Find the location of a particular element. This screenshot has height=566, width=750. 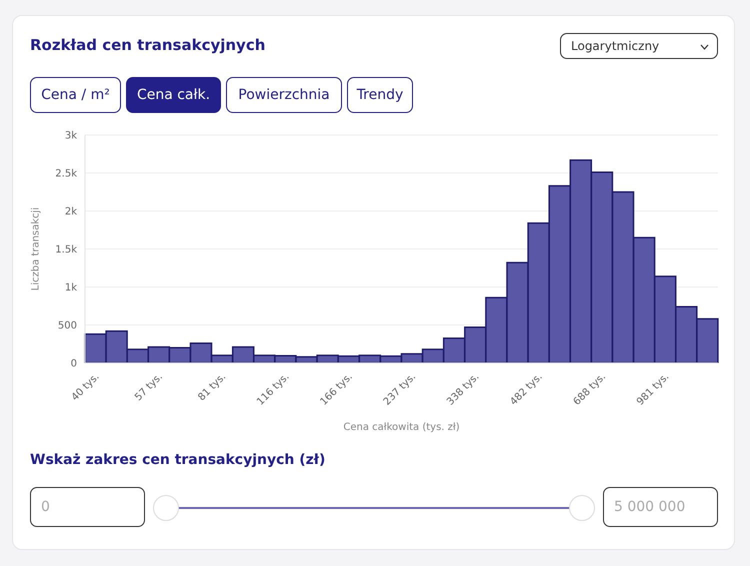

y-tick-label: 500 is located at coordinates (67, 326).